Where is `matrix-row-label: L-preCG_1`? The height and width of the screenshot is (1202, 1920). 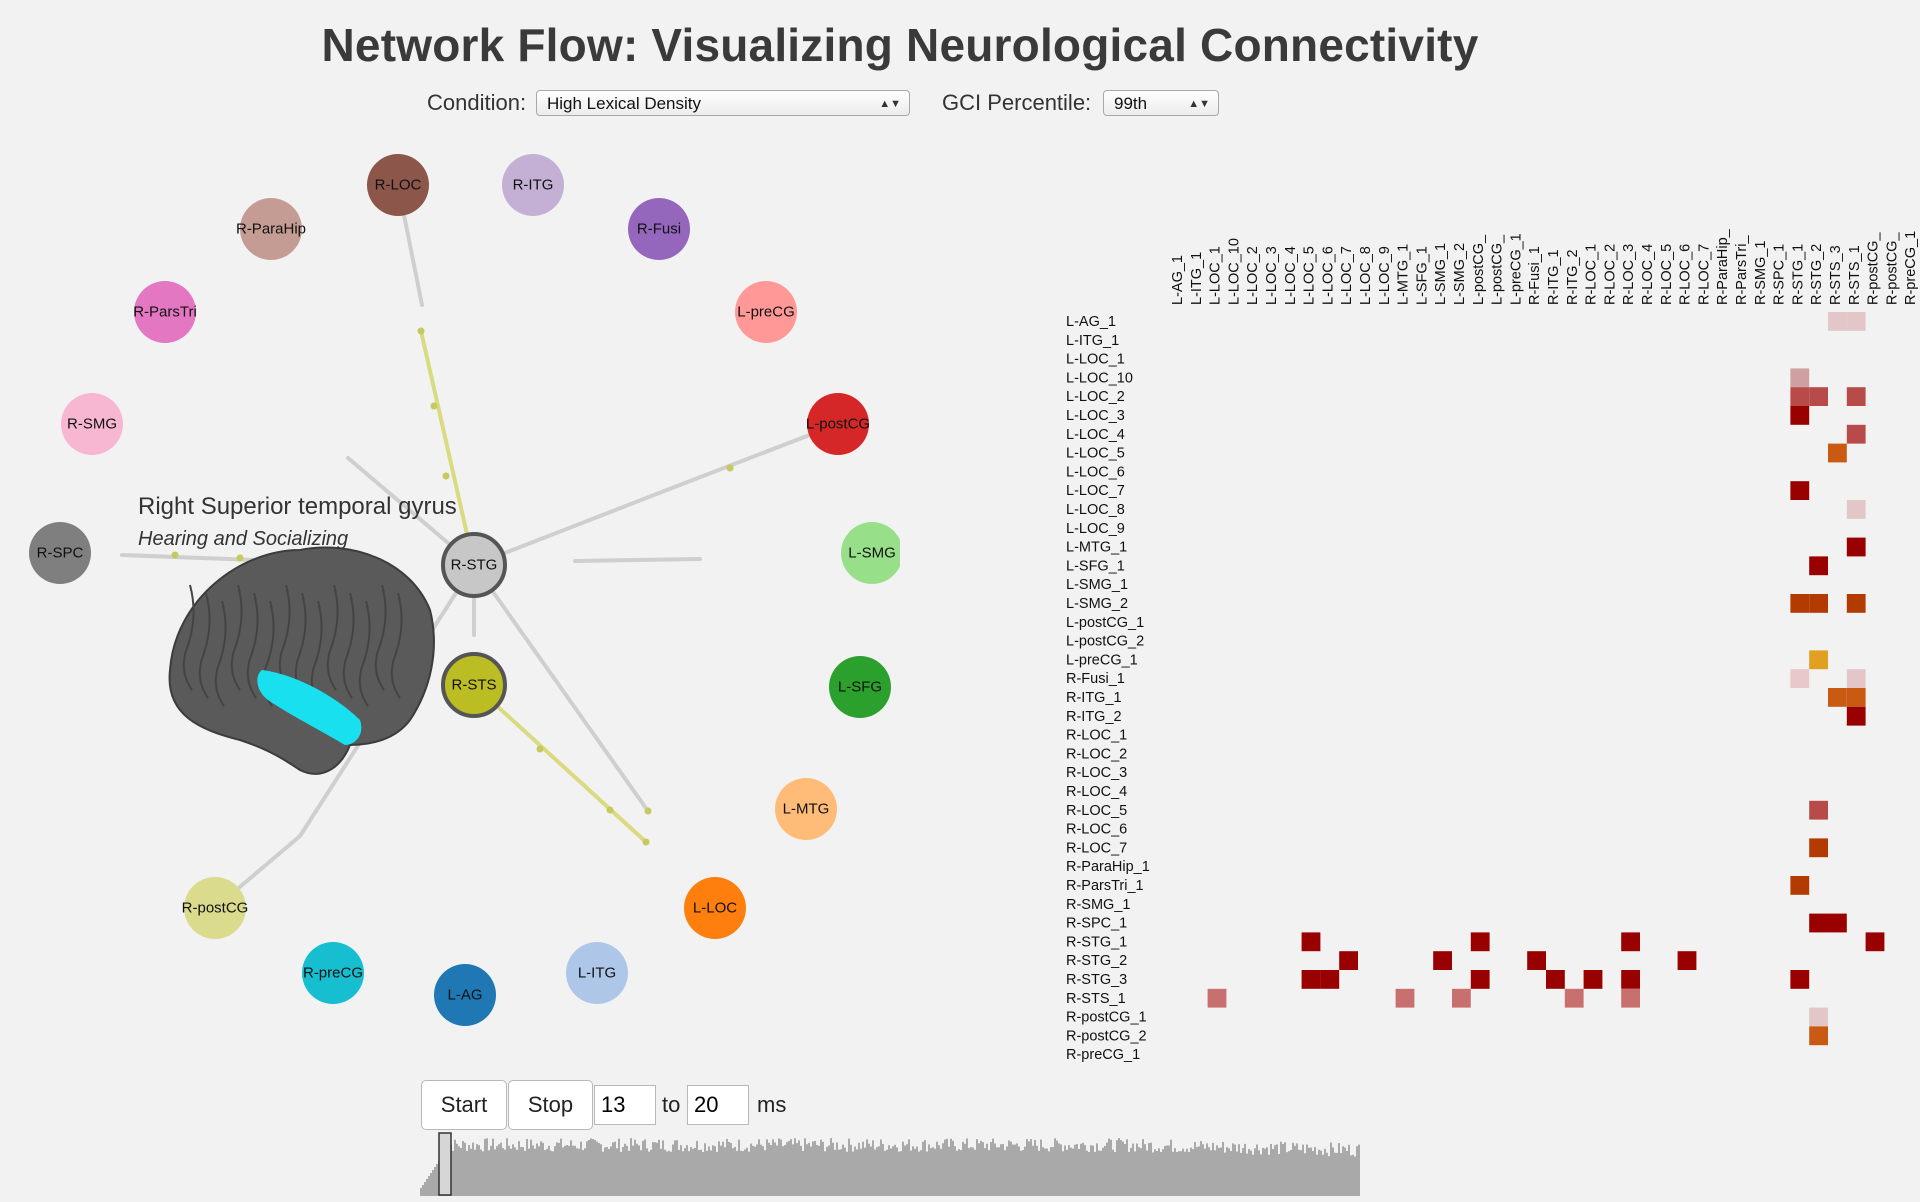 matrix-row-label: L-preCG_1 is located at coordinates (1102, 660).